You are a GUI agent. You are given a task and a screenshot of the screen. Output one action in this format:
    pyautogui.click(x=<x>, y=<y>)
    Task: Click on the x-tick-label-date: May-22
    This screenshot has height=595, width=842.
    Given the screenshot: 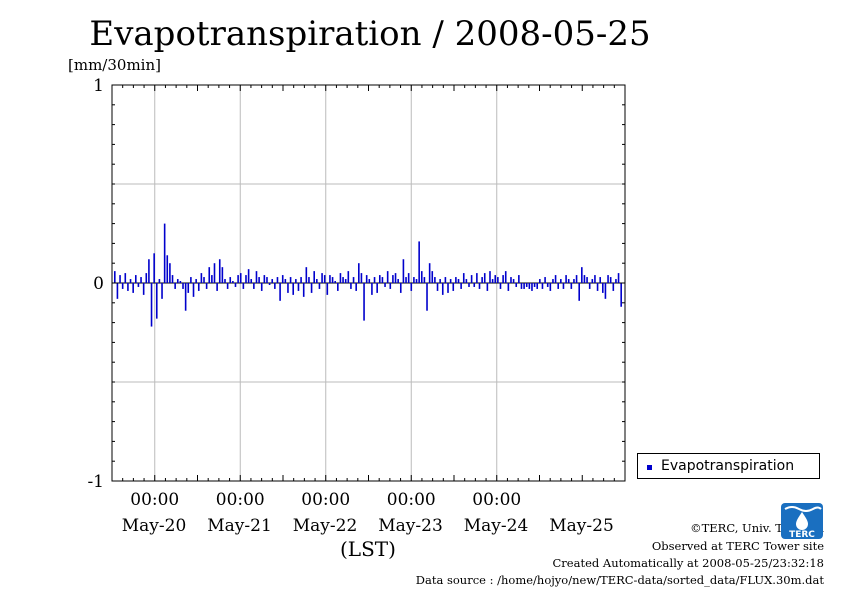 What is the action you would take?
    pyautogui.click(x=325, y=526)
    